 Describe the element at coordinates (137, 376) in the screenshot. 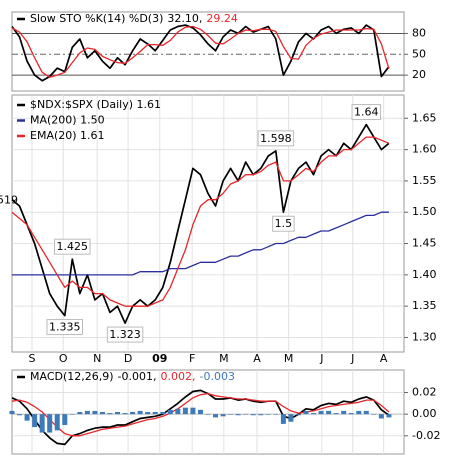

I see `legend-value: -0.001,` at that location.